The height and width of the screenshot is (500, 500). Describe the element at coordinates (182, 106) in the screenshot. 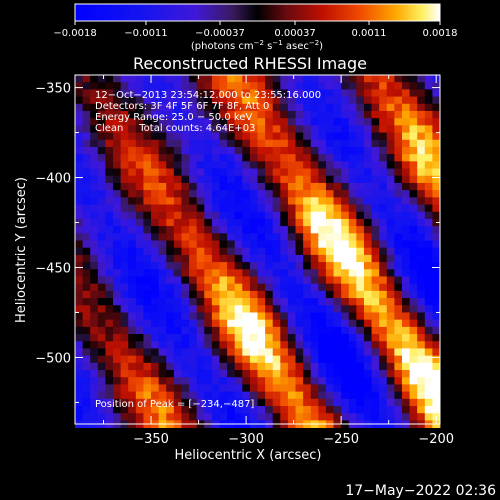

I see `detectors-text: Detectors: 3F 4F 5F 6F 7F 8F, Att 0` at that location.